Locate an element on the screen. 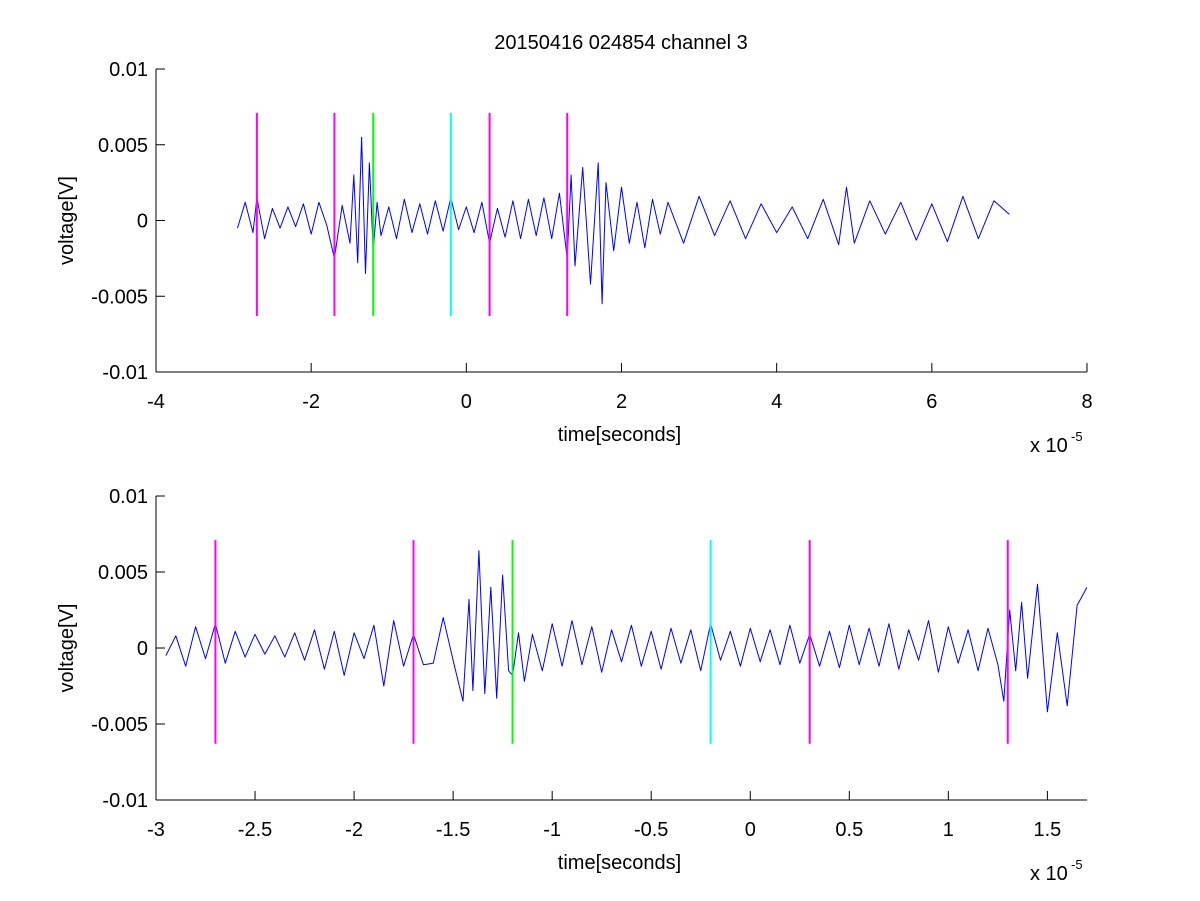 The height and width of the screenshot is (901, 1200). x-tick-label: -1.5 is located at coordinates (453, 830).